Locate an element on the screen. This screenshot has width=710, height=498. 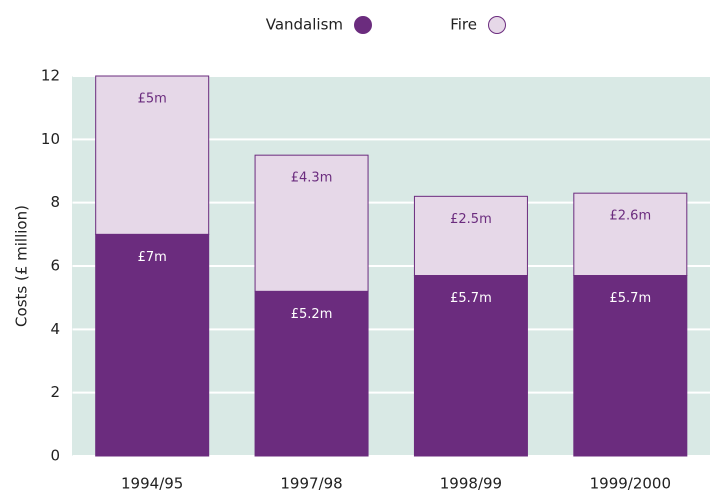
x-tick-label: 1994/95 is located at coordinates (152, 484).